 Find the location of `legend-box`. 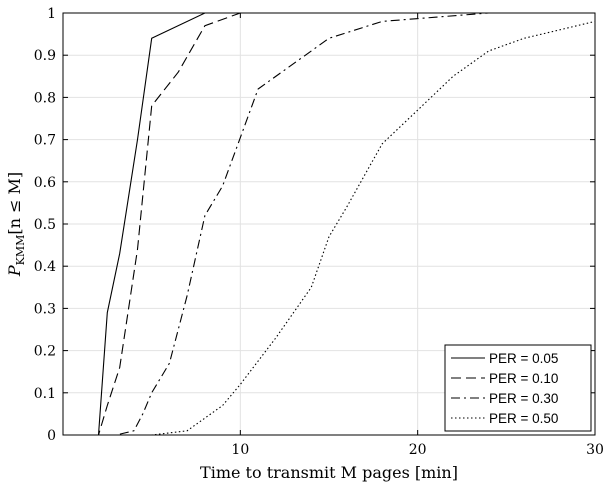

legend-box is located at coordinates (518, 388).